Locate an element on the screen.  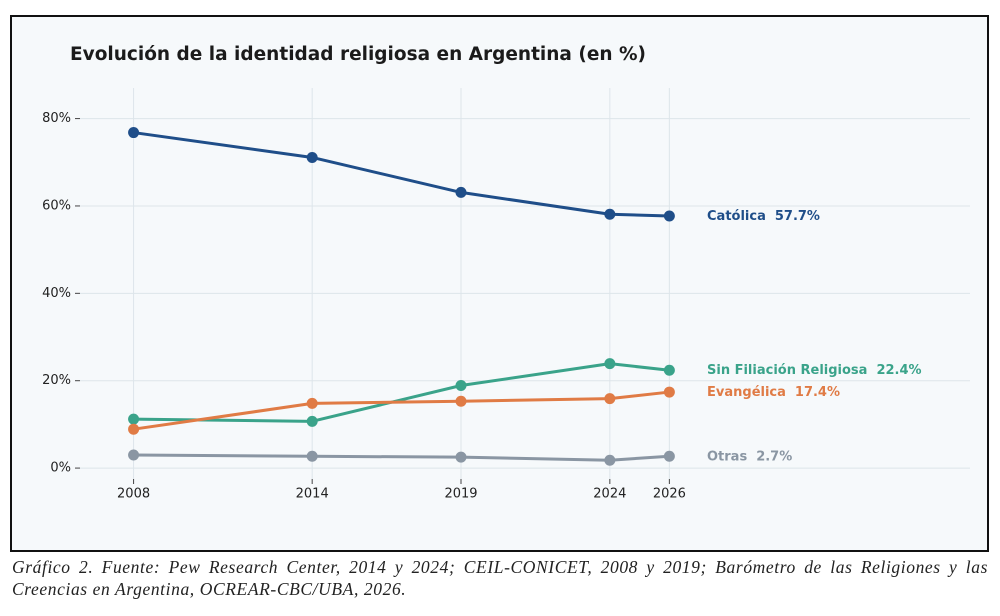
y-tick-label: 60% is located at coordinates (56, 205).